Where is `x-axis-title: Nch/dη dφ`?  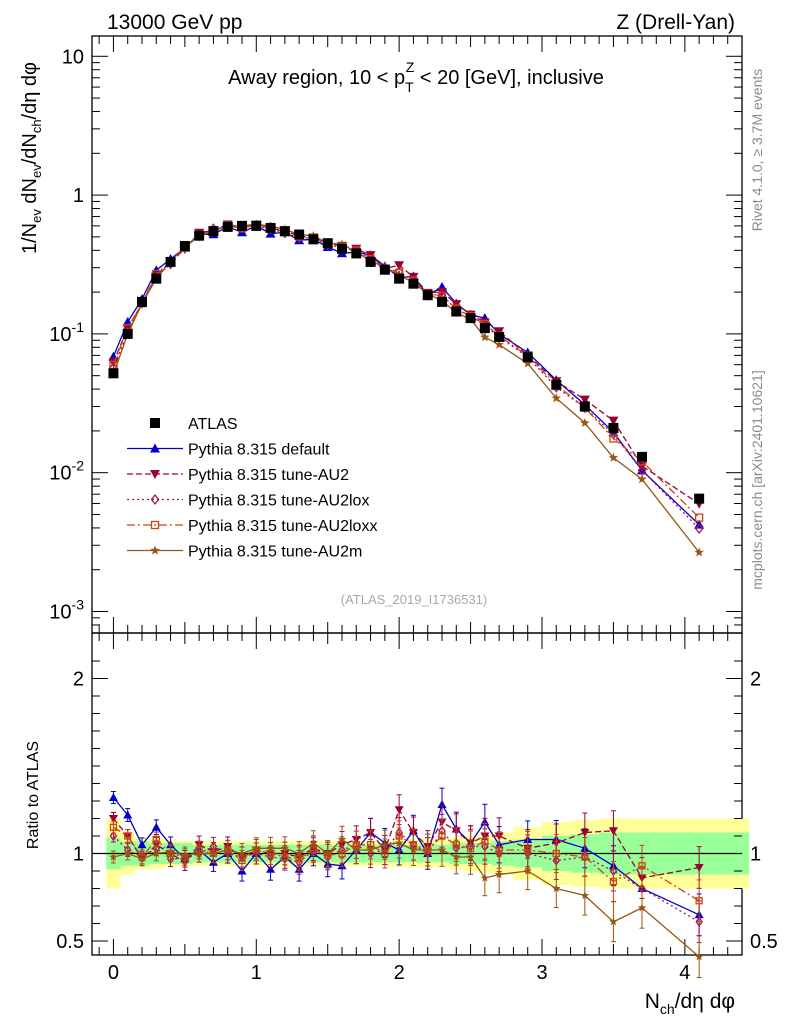 x-axis-title: Nch/dη dφ is located at coordinates (690, 1003).